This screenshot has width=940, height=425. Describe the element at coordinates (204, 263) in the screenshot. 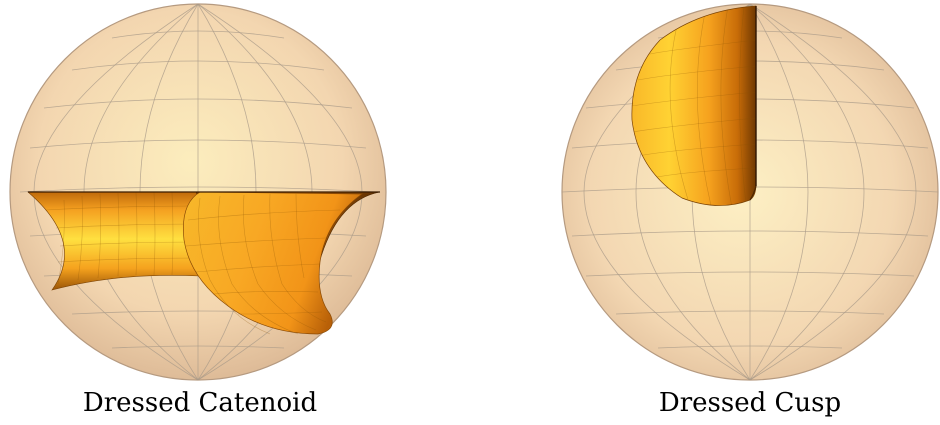

I see `catenoid-surface` at that location.